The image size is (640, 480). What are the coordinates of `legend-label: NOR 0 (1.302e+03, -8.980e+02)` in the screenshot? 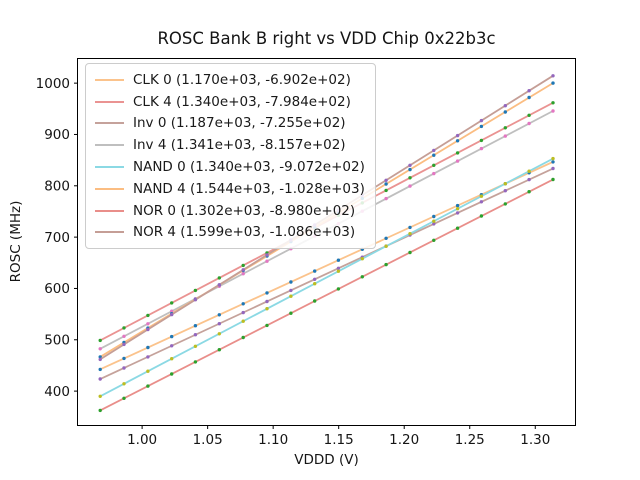 It's located at (244, 210).